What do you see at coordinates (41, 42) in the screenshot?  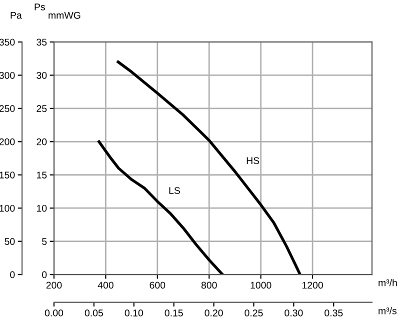 I see `y-tick-label: 35` at bounding box center [41, 42].